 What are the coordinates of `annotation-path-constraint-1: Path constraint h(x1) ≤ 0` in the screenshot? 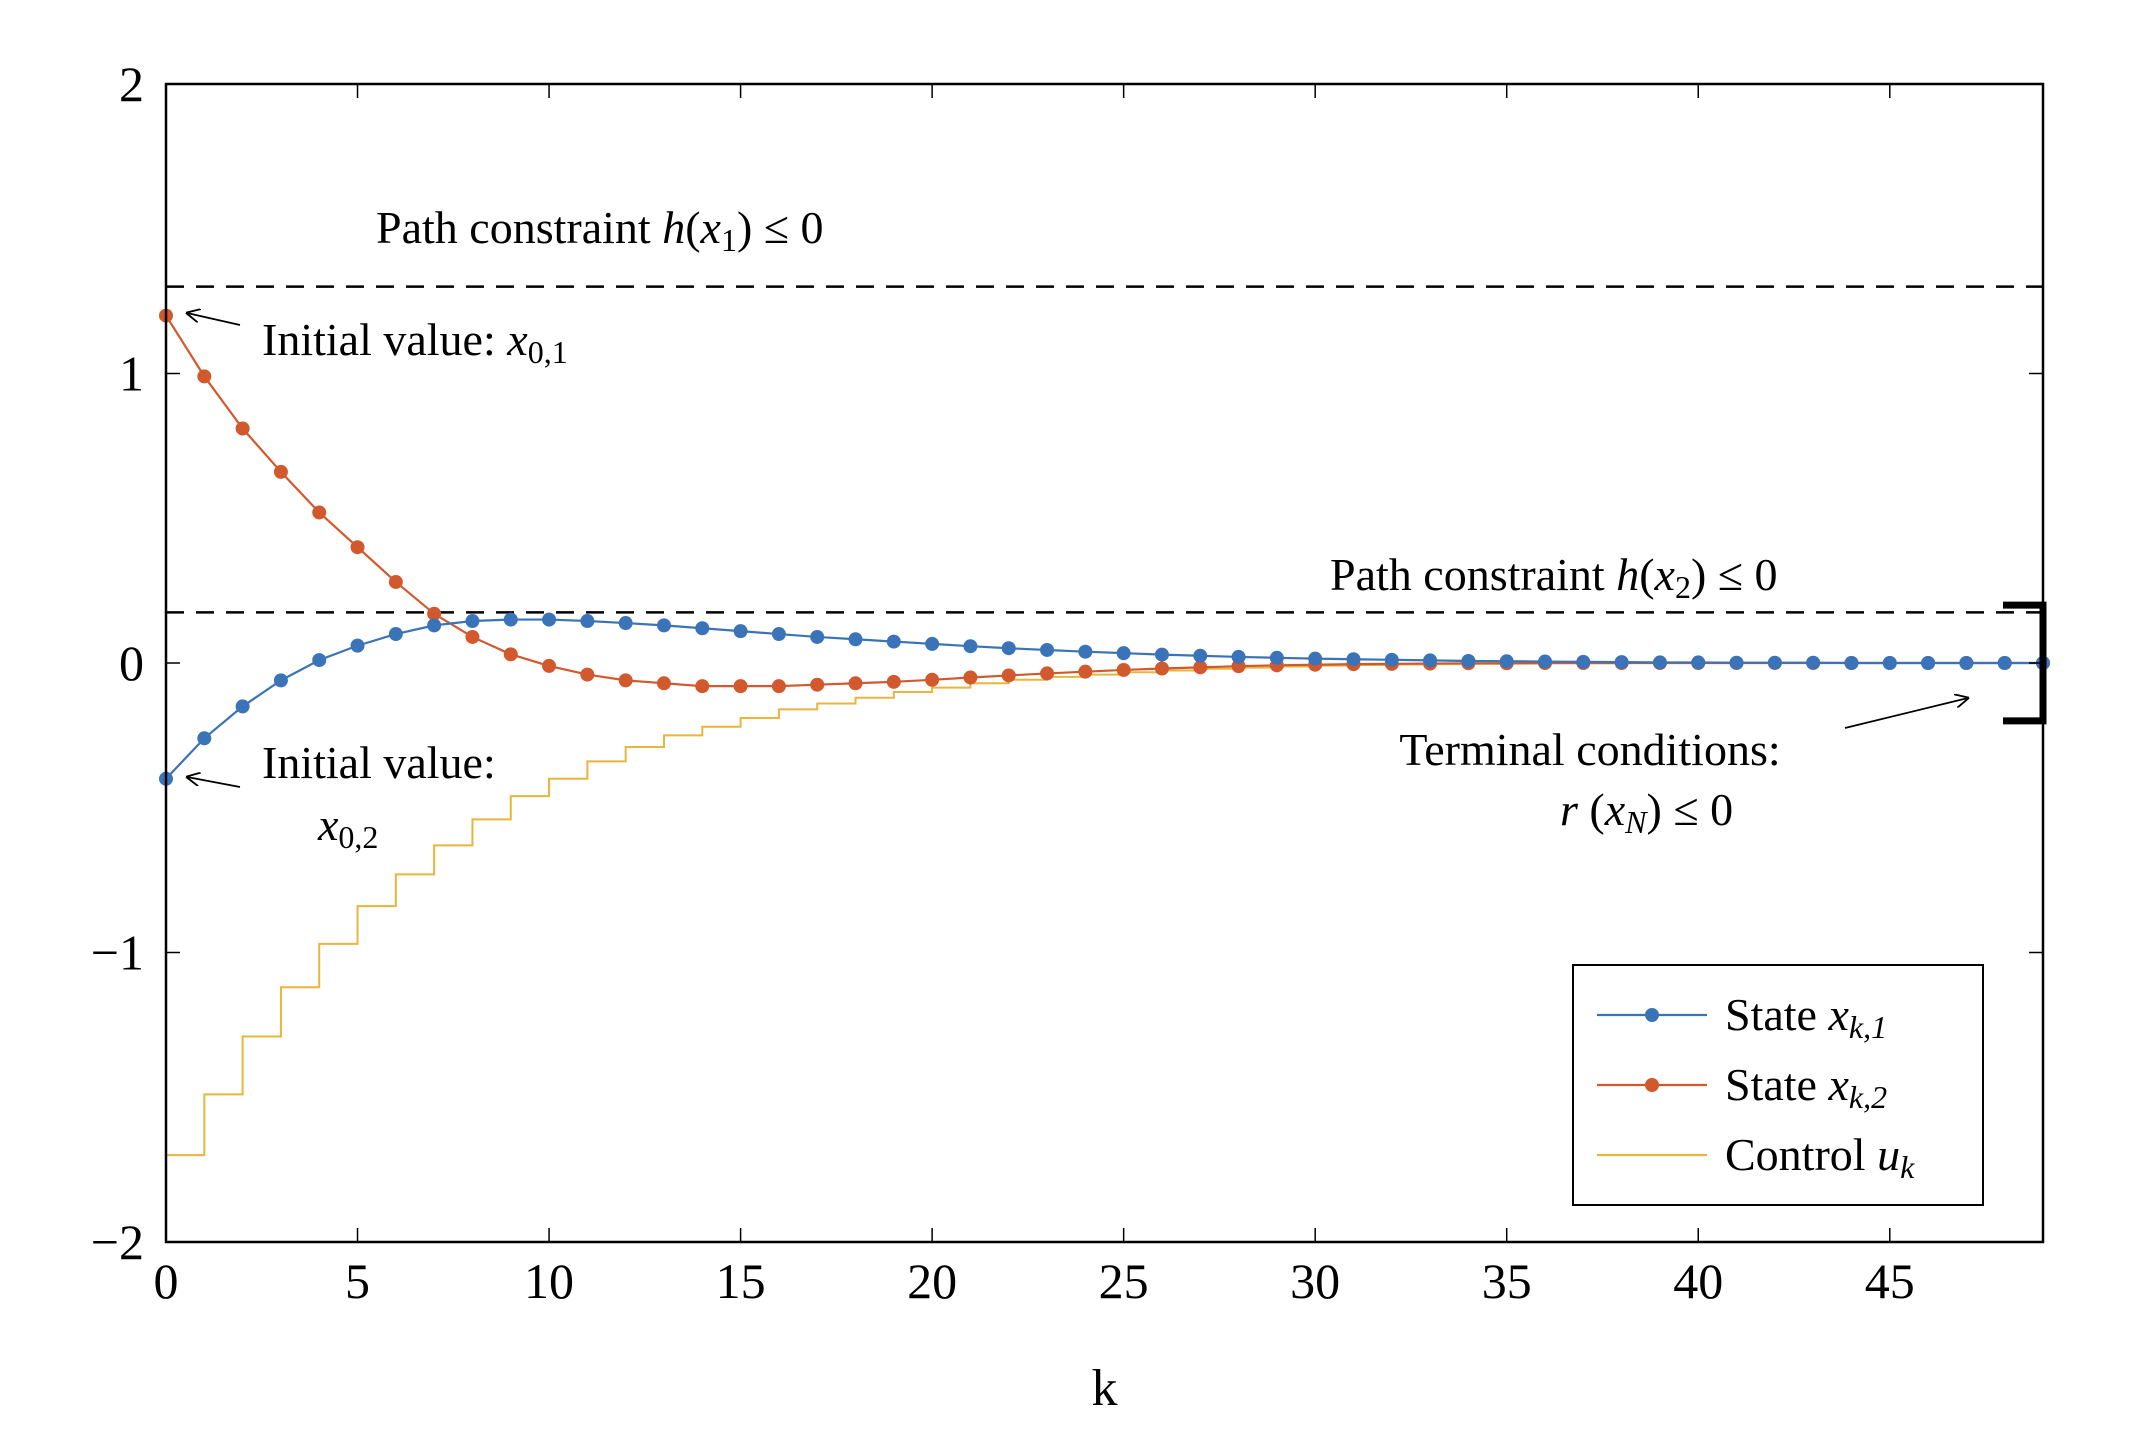 It's located at (600, 230).